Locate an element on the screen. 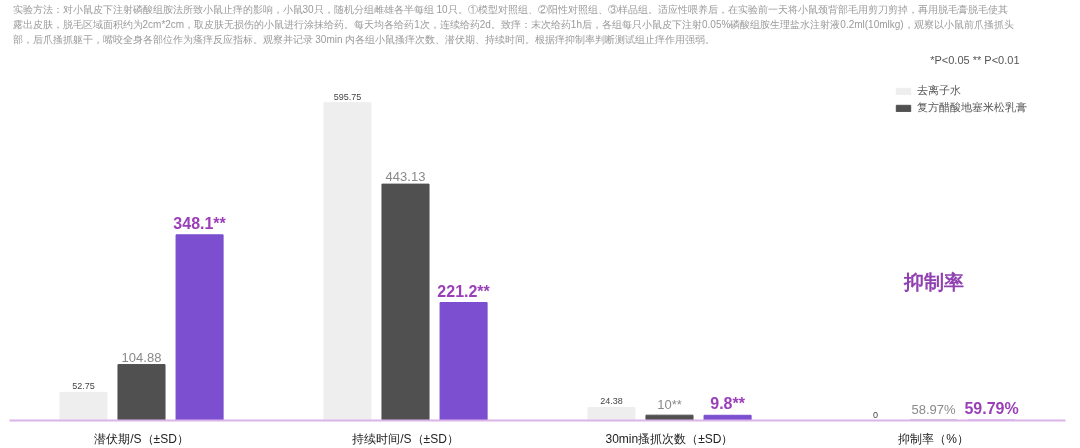 The image size is (1080, 448). data-label: 443.13 is located at coordinates (405, 177).